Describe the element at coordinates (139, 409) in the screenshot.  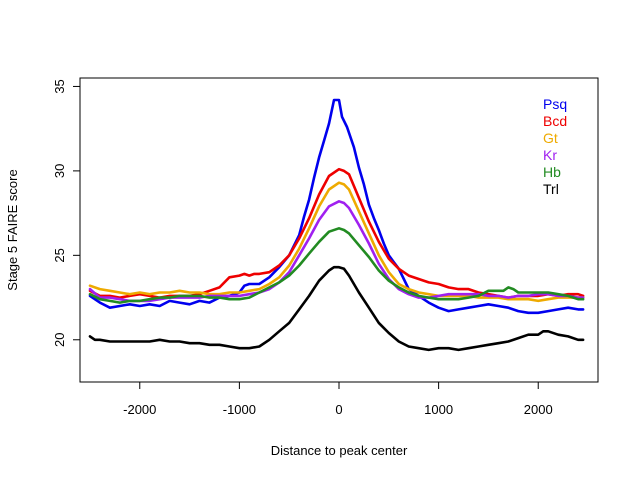
I see `x-tick-label: -2000` at that location.